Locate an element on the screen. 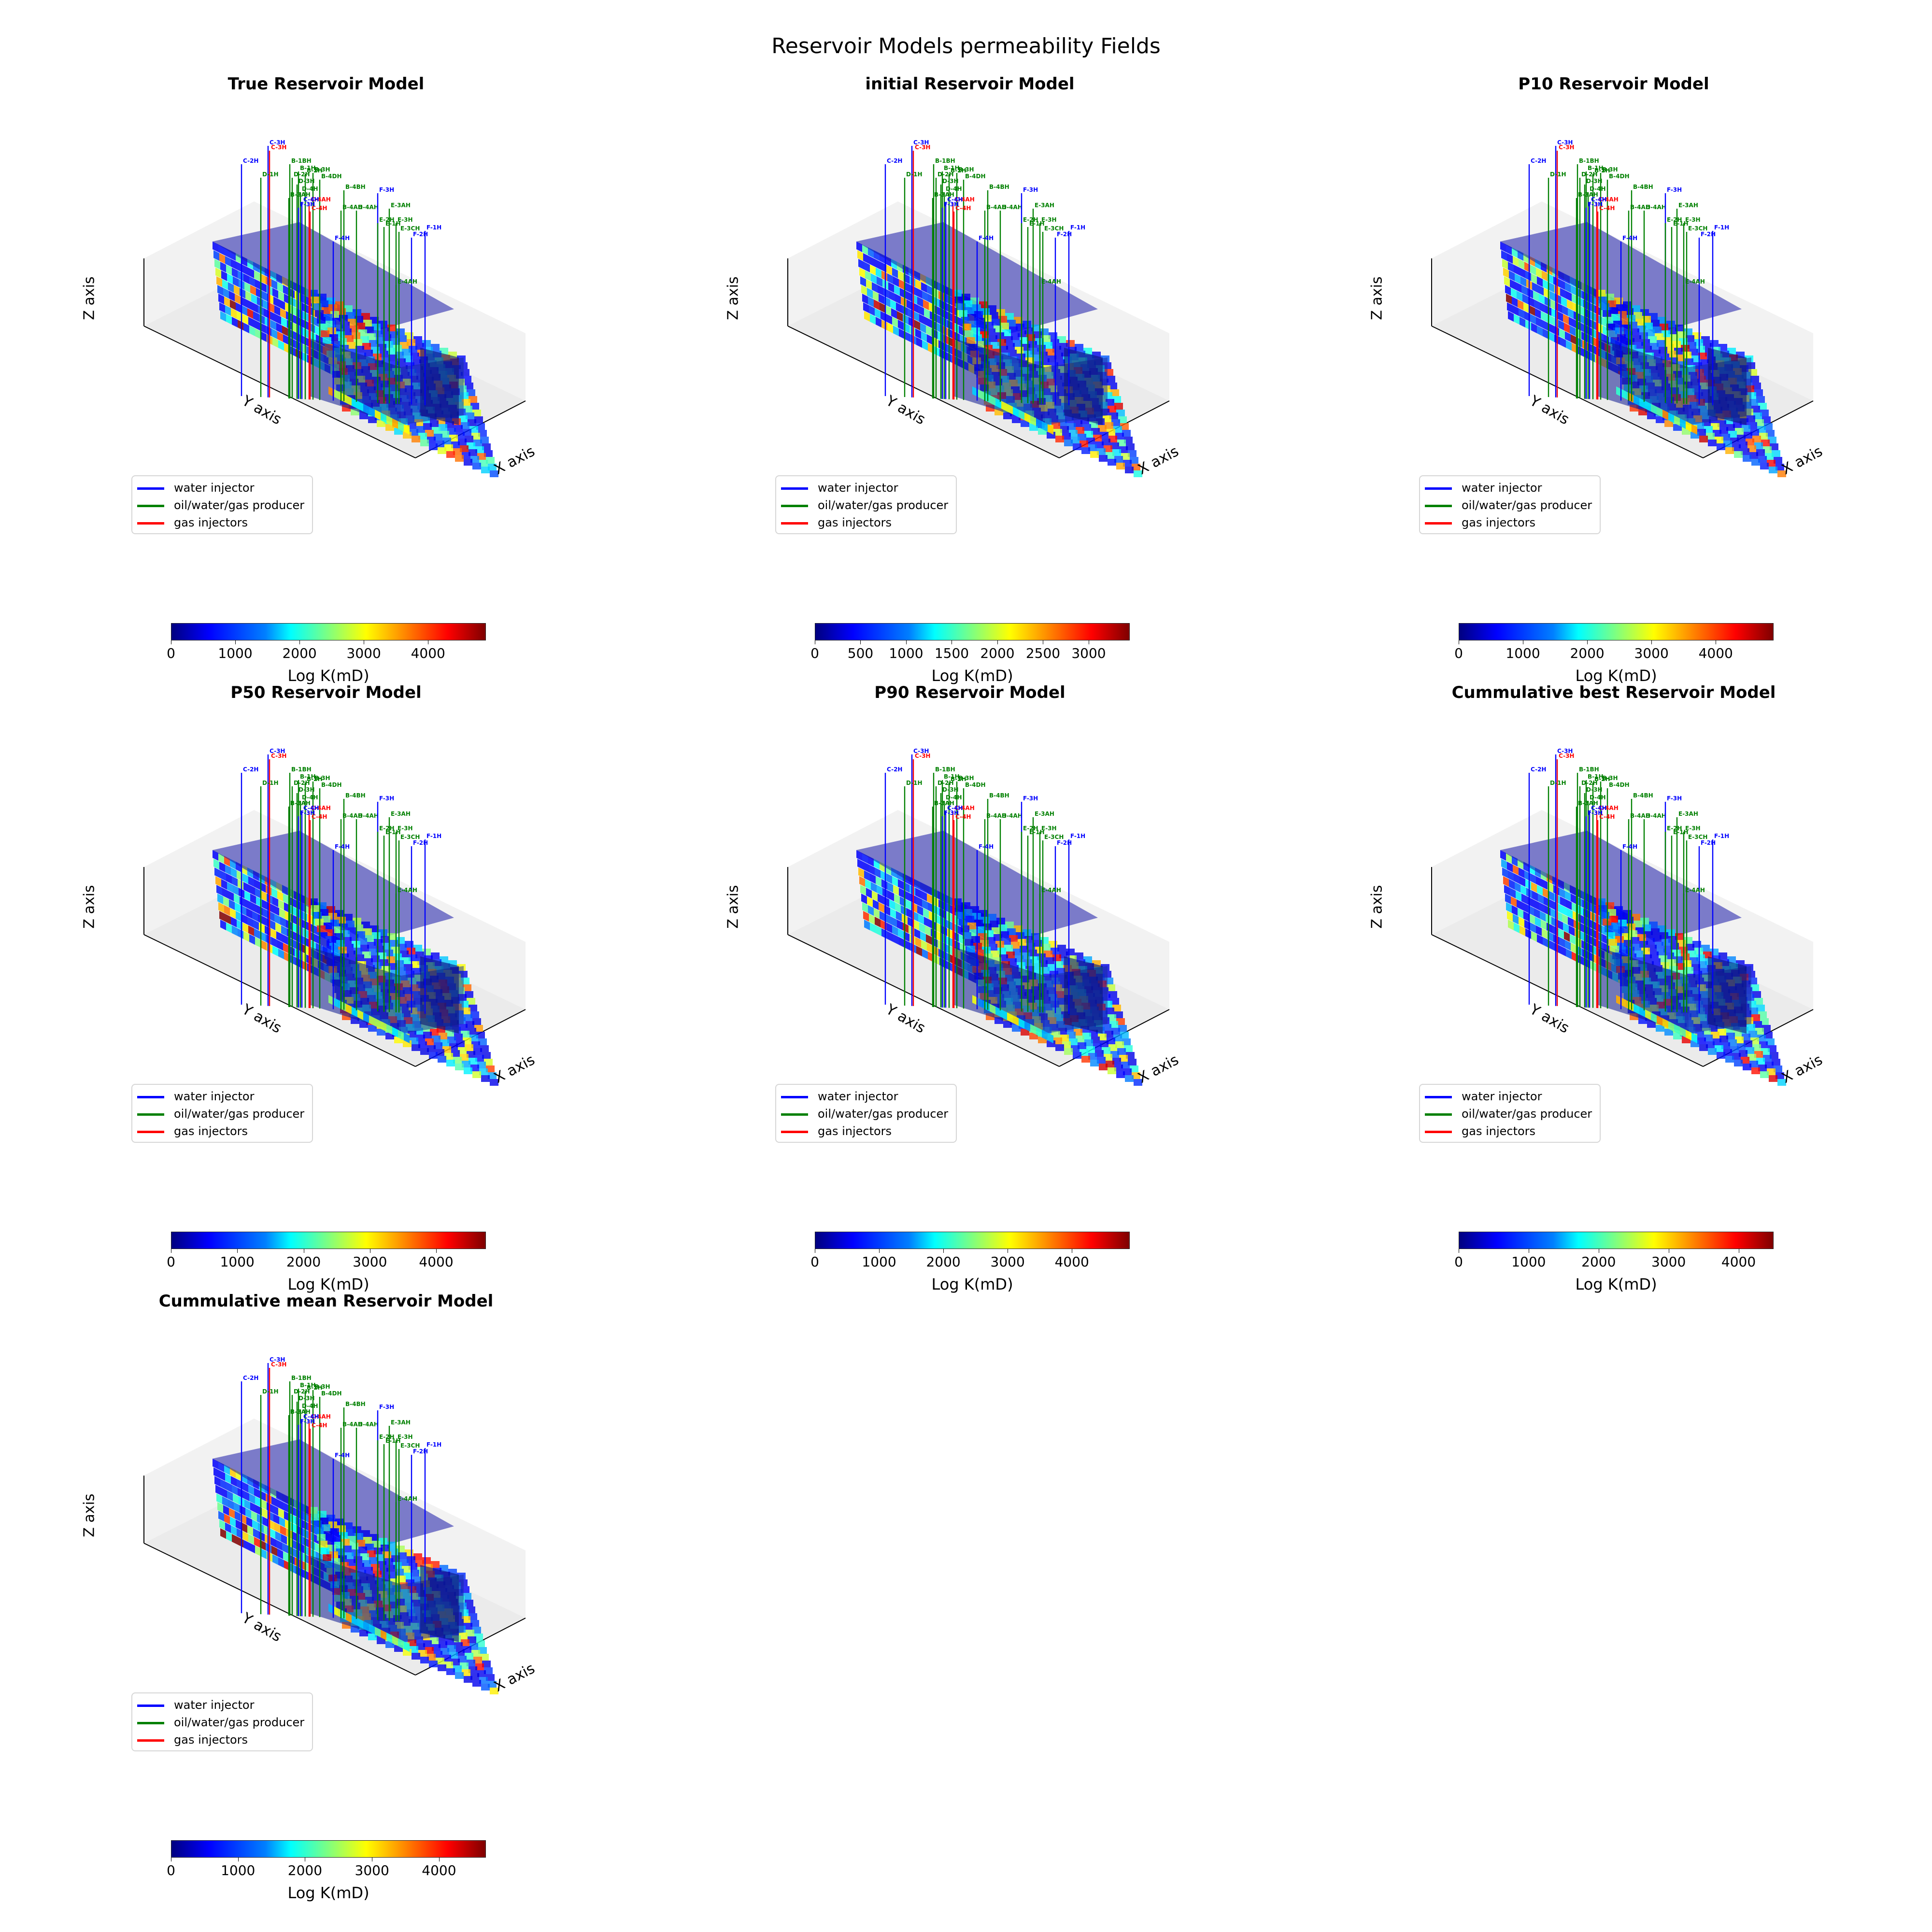 Image resolution: width=1932 pixels, height=1932 pixels. well-label: F-1H is located at coordinates (433, 227).